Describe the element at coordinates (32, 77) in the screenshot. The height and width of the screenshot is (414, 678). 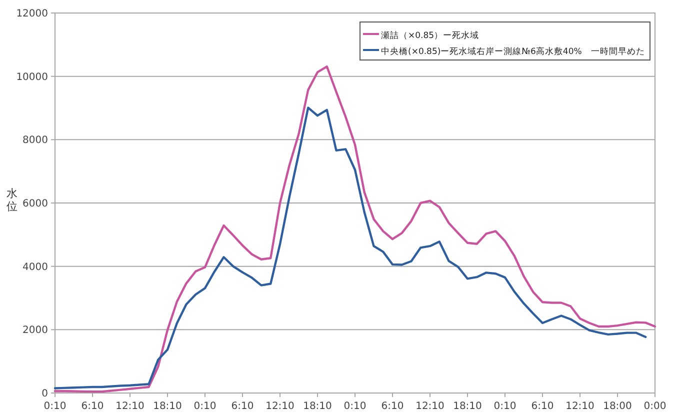
I see `y-tick-label: 10000` at that location.